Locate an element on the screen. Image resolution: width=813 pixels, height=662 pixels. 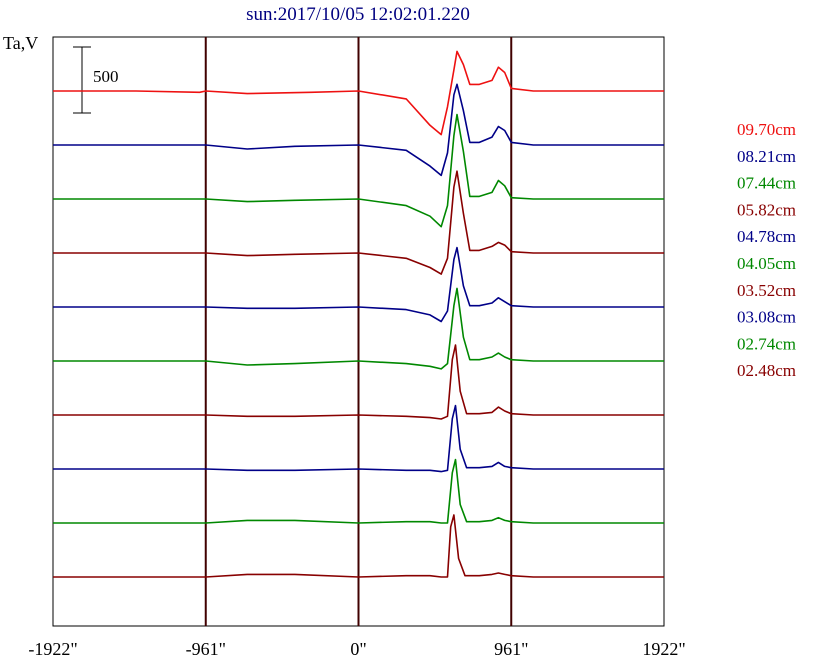
scale-bar-label: 500 is located at coordinates (106, 76).